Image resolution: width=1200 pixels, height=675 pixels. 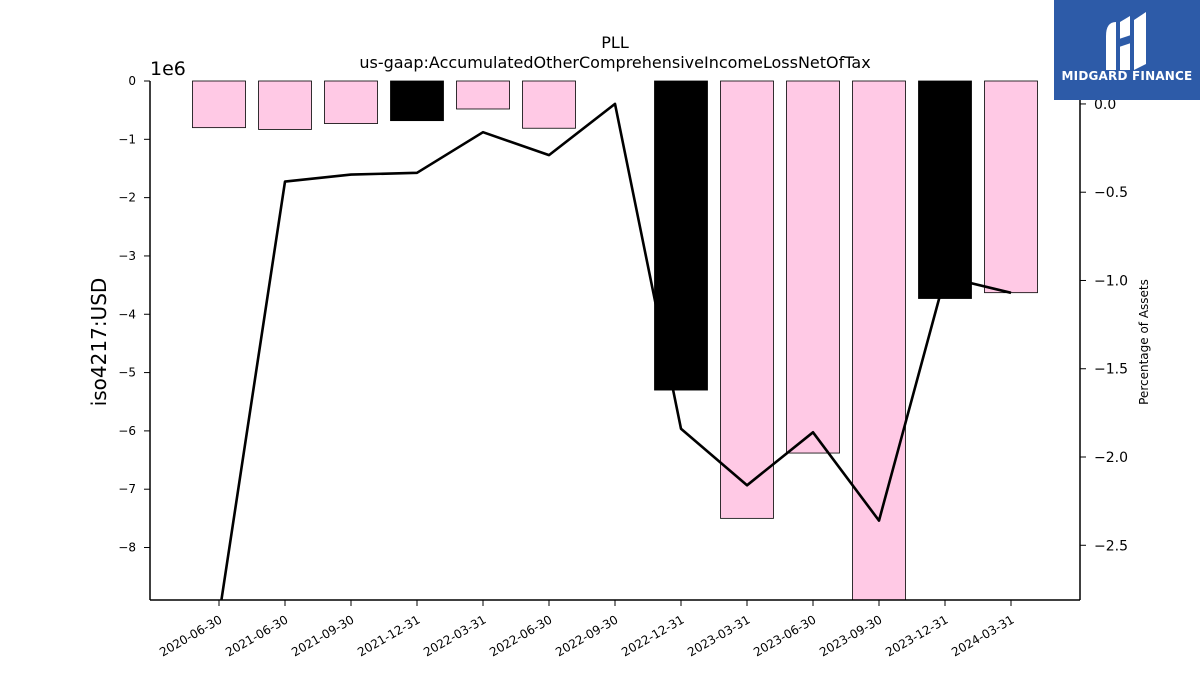 I want to click on brand-logo: MIDGARD FINANCE, so click(x=1127, y=50).